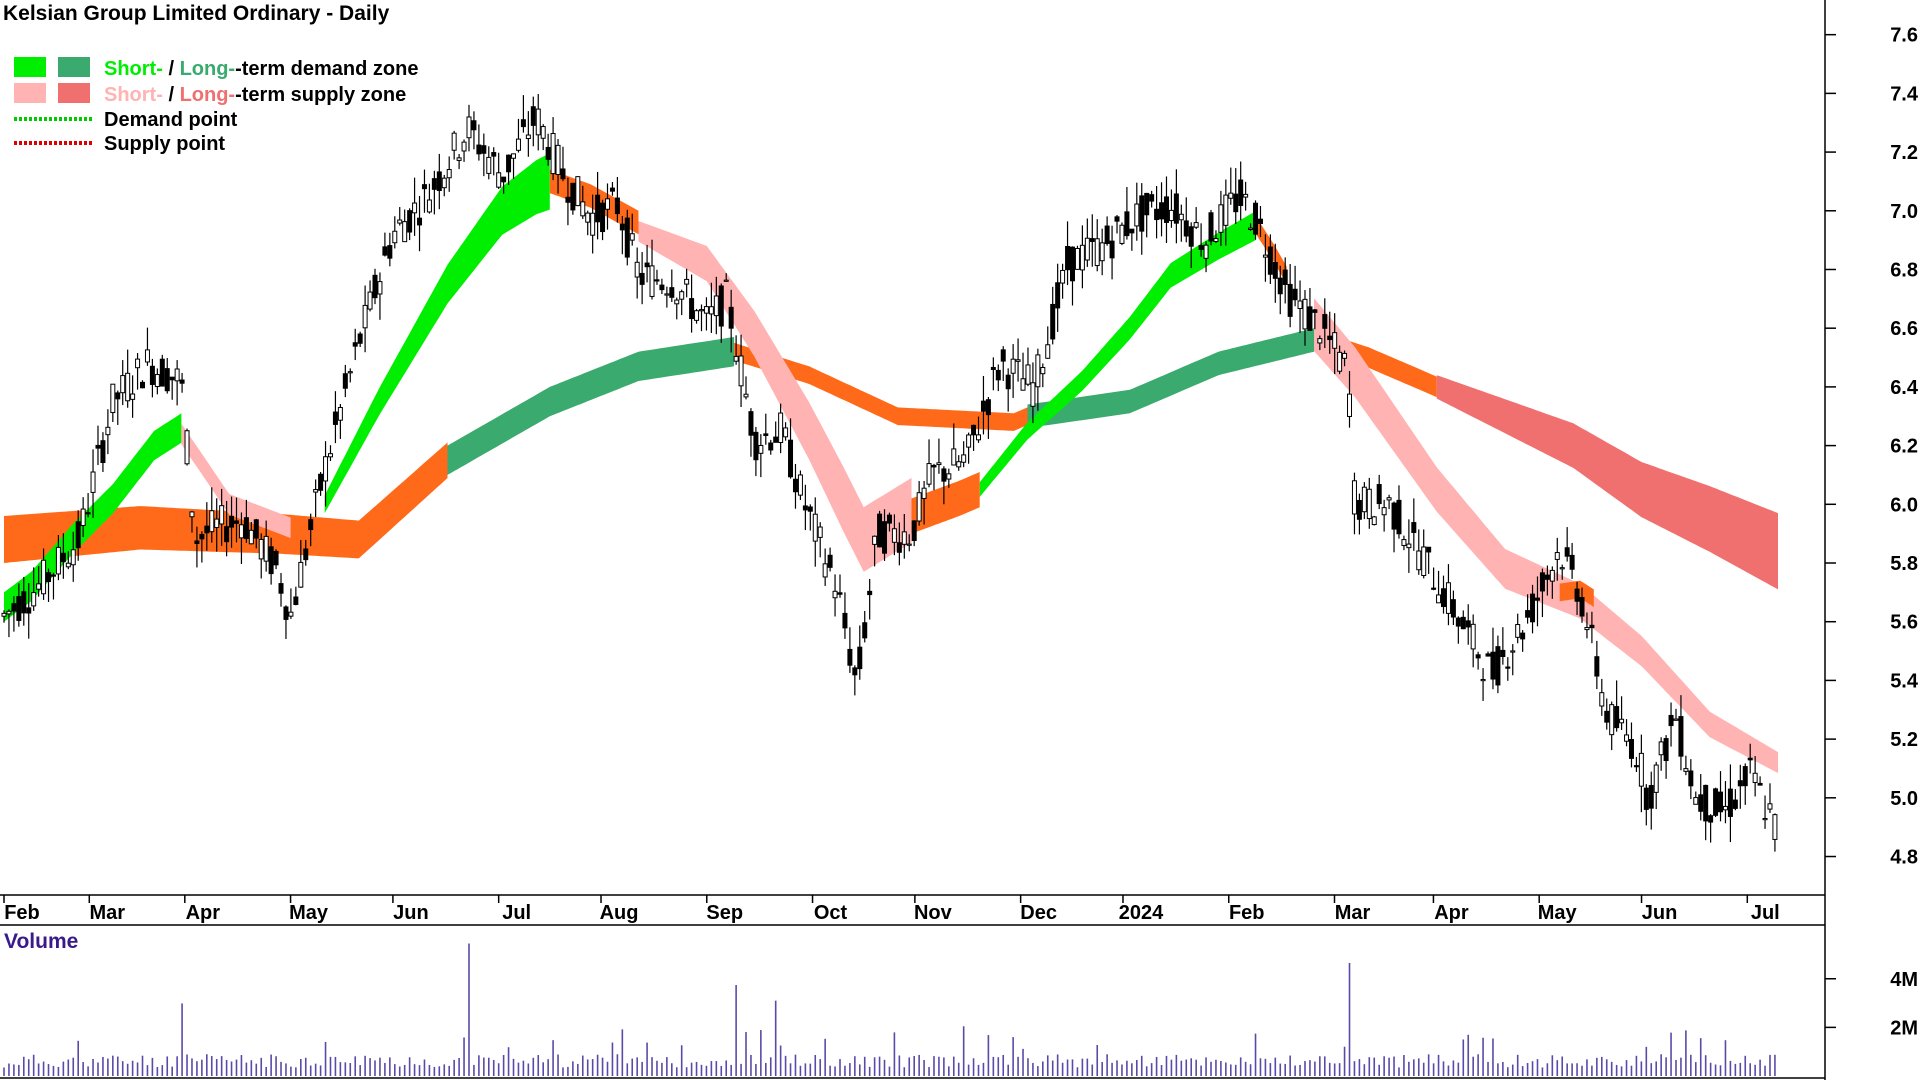 This screenshot has height=1080, width=1920. What do you see at coordinates (255, 95) in the screenshot?
I see `legend-supply-zone: Short- / Long--term supply zone` at bounding box center [255, 95].